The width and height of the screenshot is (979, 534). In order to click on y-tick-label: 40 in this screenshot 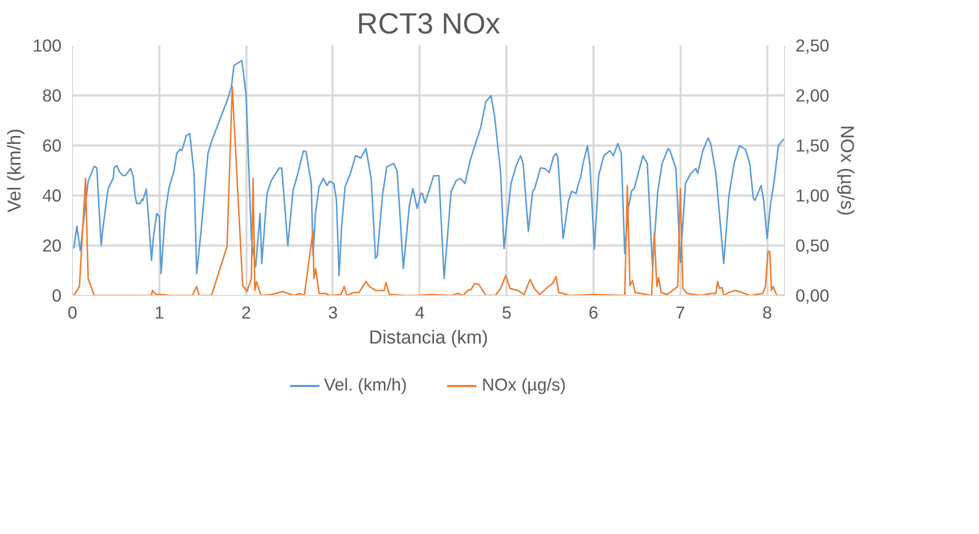, I will do `click(52, 196)`.